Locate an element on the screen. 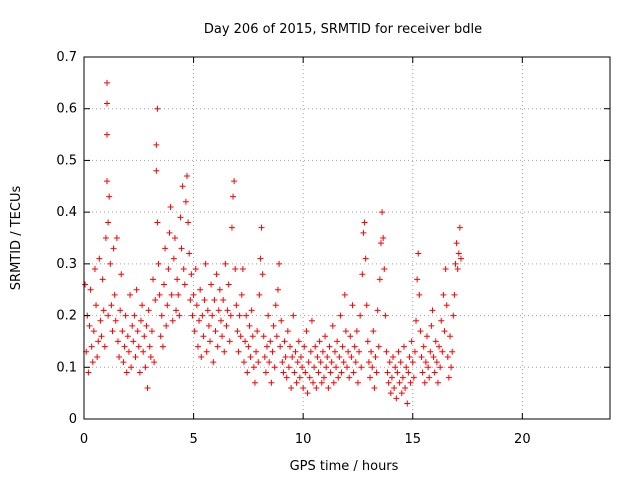 This screenshot has width=640, height=480. y-tick-label: 0 is located at coordinates (73, 419).